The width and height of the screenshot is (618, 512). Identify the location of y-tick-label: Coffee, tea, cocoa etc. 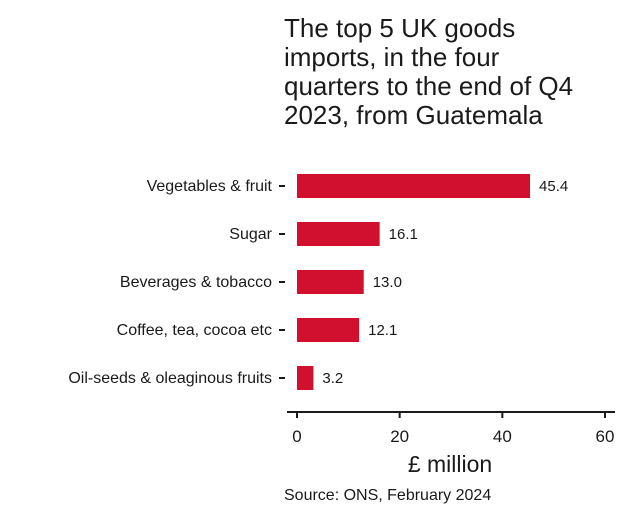
(194, 330).